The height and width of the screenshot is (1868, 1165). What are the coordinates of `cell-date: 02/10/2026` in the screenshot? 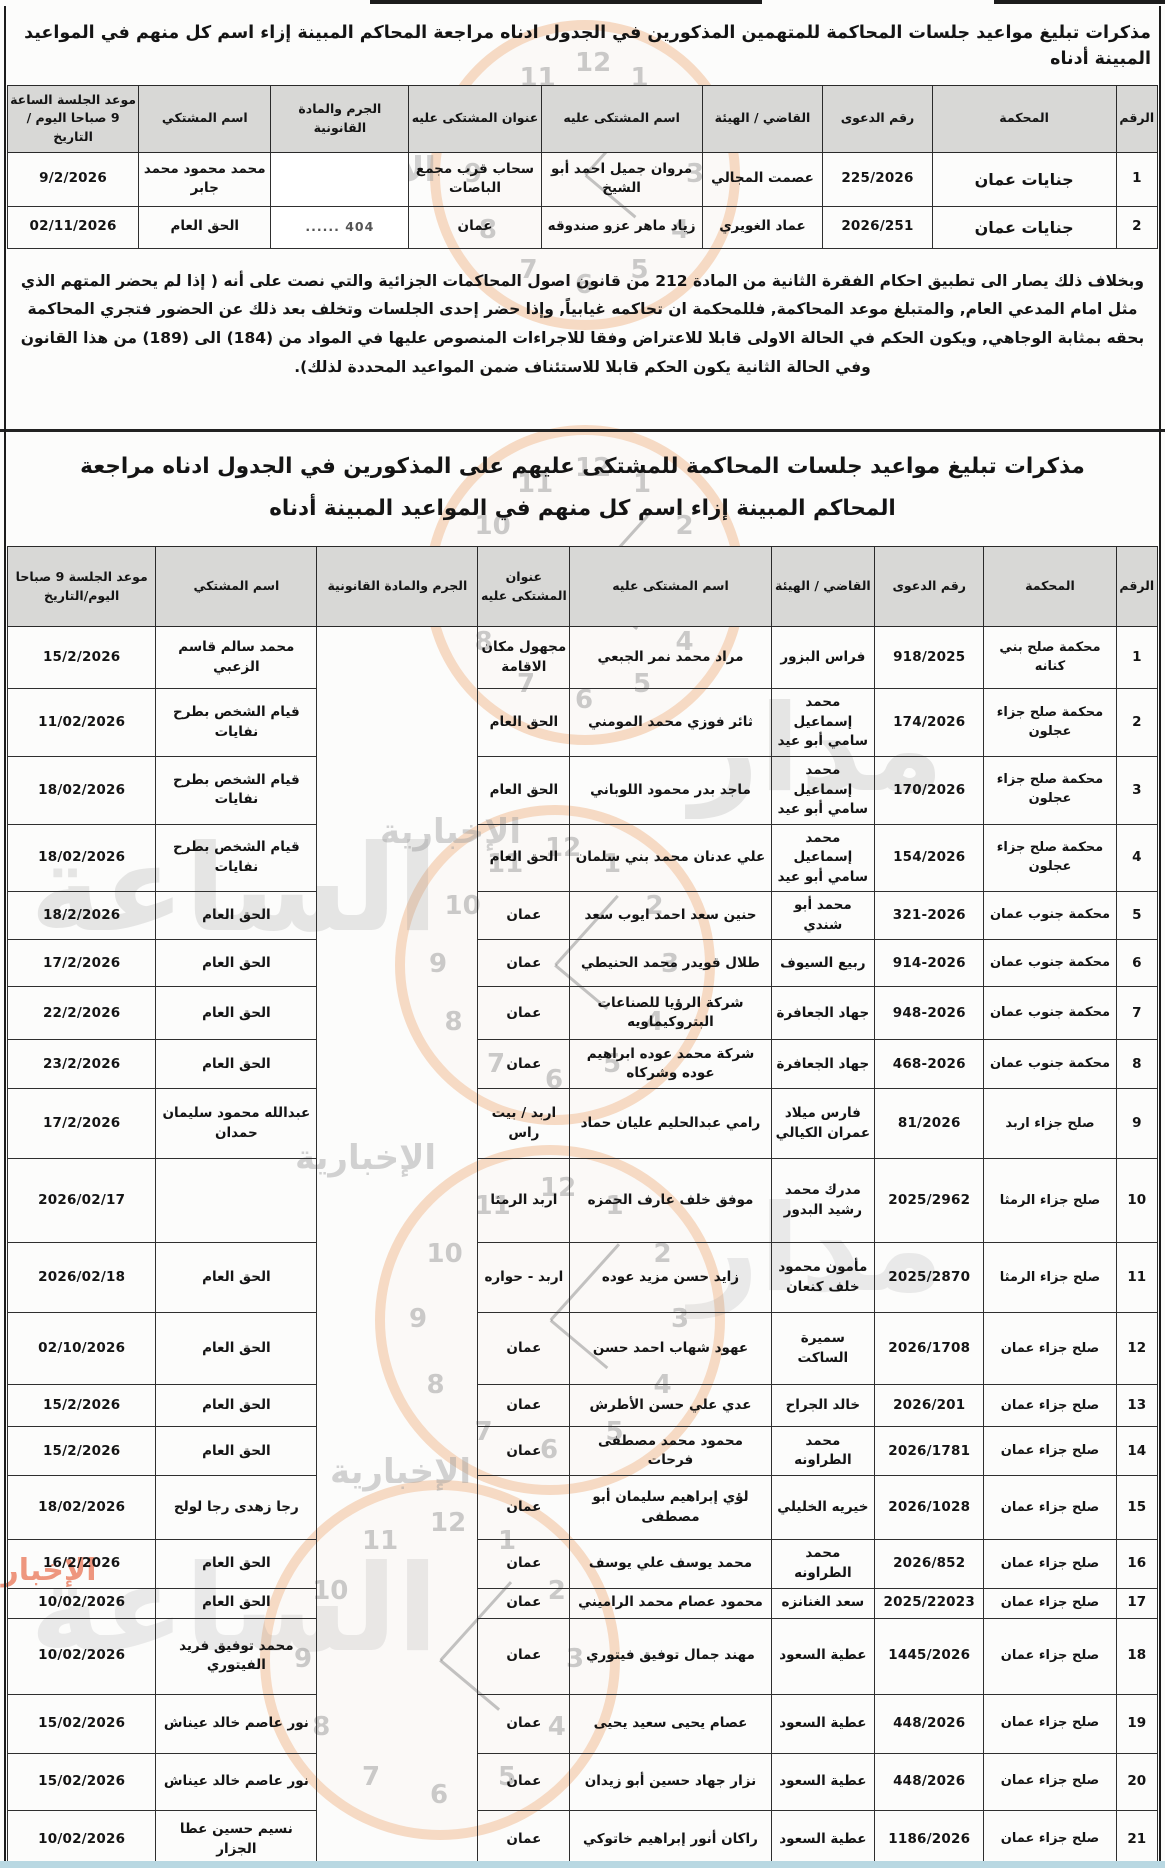 It's located at (81, 1349).